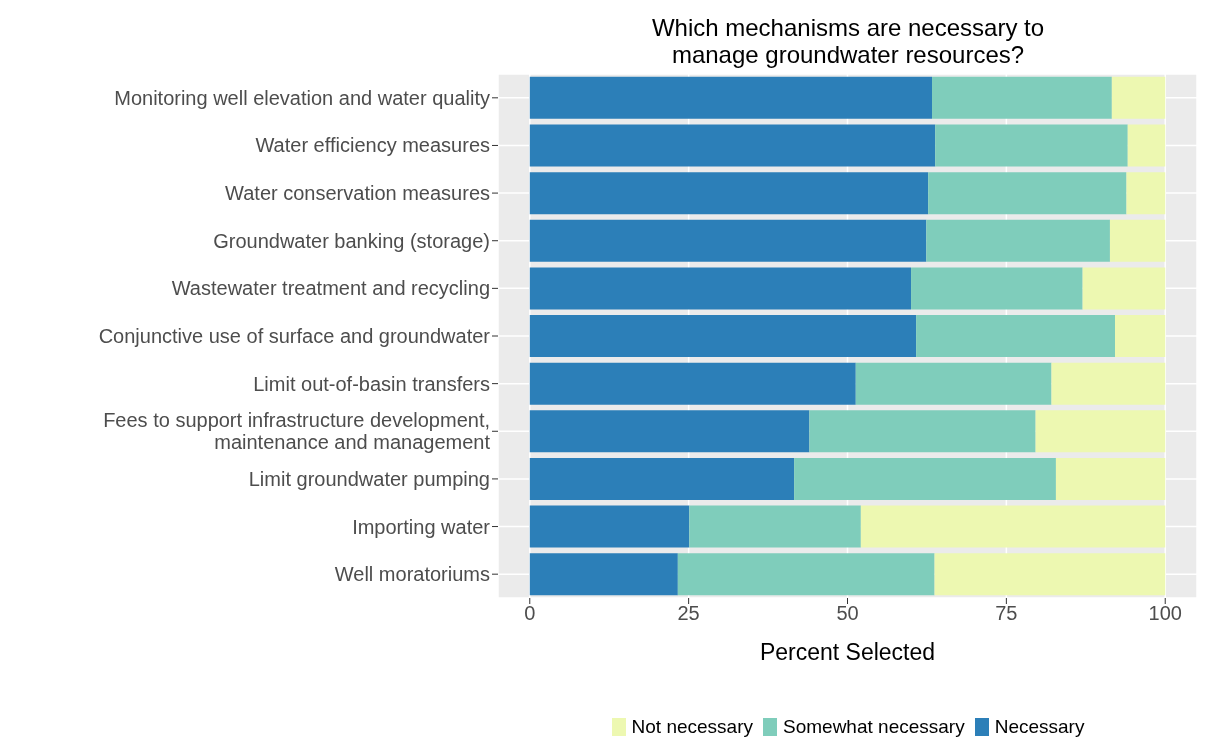 This screenshot has height=755, width=1205. I want to click on x-tick-label: 25, so click(688, 613).